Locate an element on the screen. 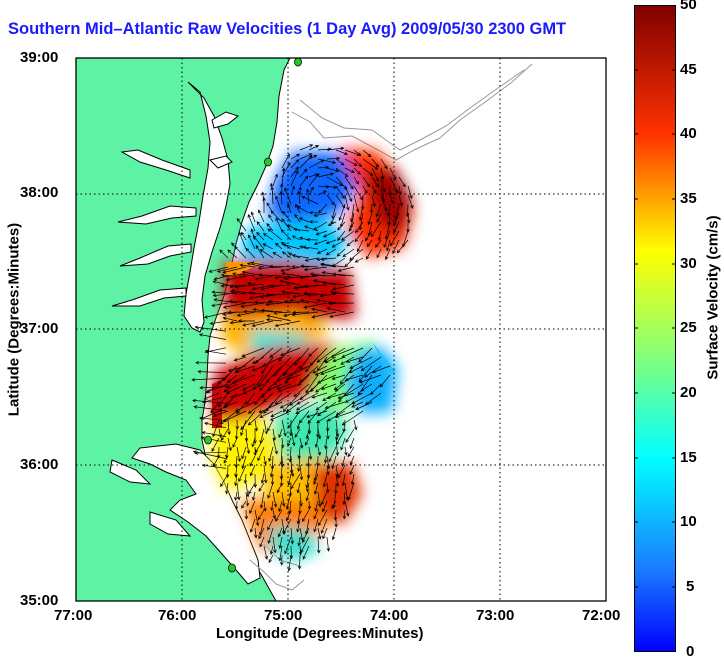  colorbar is located at coordinates (655, 328).